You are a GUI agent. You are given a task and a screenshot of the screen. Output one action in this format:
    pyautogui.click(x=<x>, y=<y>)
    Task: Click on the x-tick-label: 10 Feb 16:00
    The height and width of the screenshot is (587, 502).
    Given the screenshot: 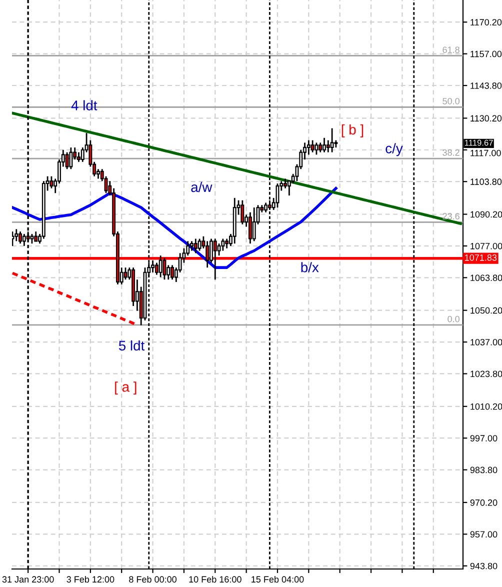 What is the action you would take?
    pyautogui.click(x=215, y=579)
    